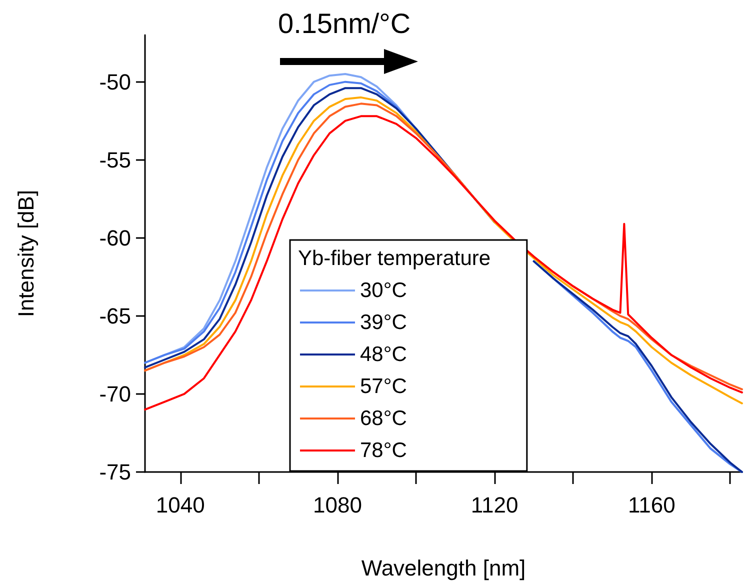 The height and width of the screenshot is (588, 746). I want to click on legend-label: 78°C, so click(383, 450).